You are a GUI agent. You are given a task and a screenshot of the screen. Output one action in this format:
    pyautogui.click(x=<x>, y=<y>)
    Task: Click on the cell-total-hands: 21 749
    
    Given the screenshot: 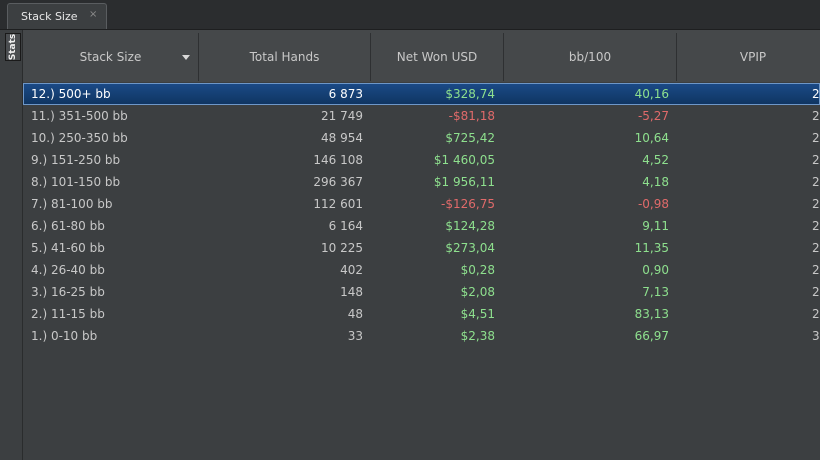 What is the action you would take?
    pyautogui.click(x=342, y=116)
    